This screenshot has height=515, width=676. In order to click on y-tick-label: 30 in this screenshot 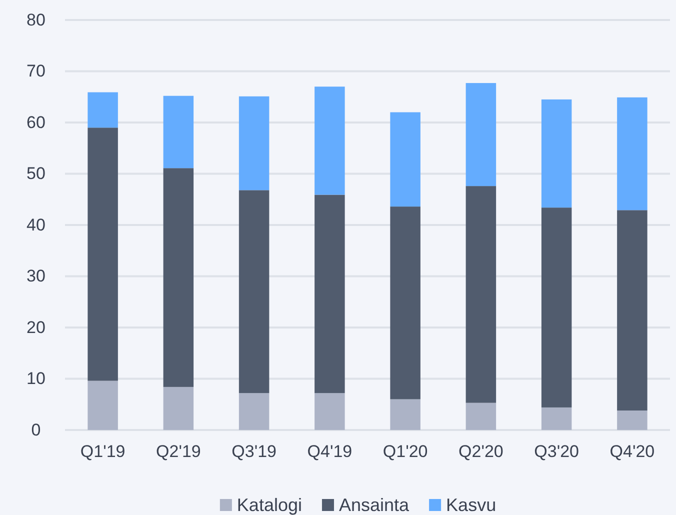, I will do `click(36, 276)`.